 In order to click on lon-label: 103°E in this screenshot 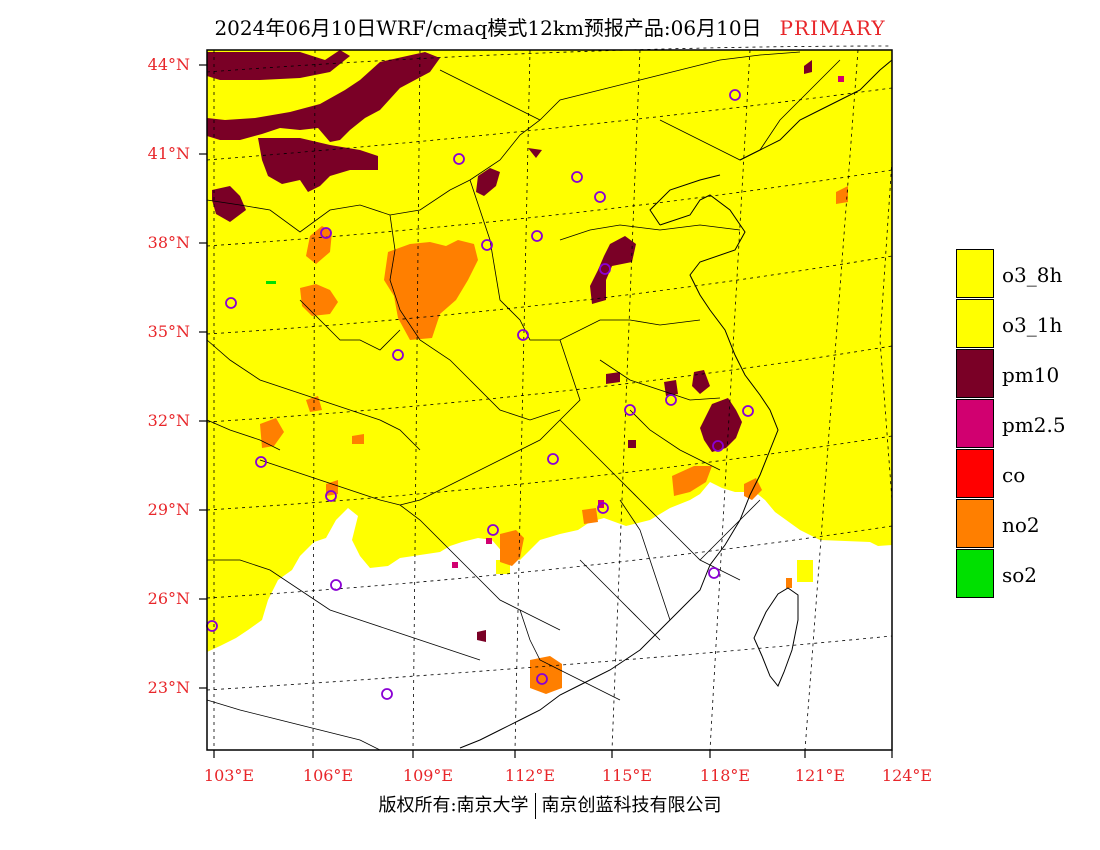, I will do `click(229, 775)`.